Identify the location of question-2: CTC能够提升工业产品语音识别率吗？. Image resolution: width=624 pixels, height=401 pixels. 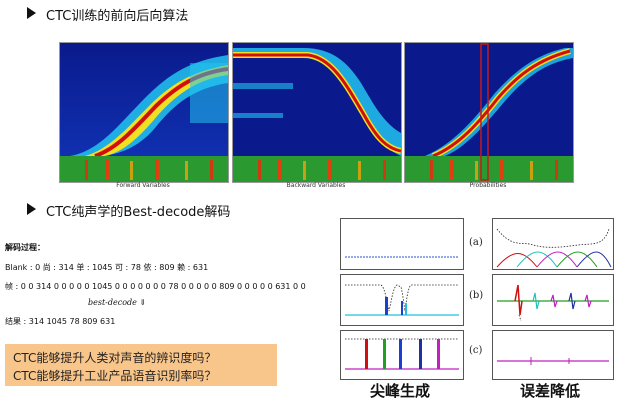
(115, 376).